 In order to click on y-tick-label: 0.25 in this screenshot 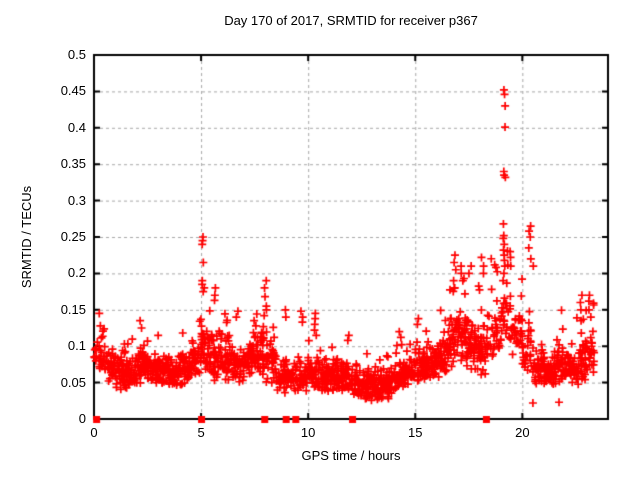, I will do `click(73, 236)`.